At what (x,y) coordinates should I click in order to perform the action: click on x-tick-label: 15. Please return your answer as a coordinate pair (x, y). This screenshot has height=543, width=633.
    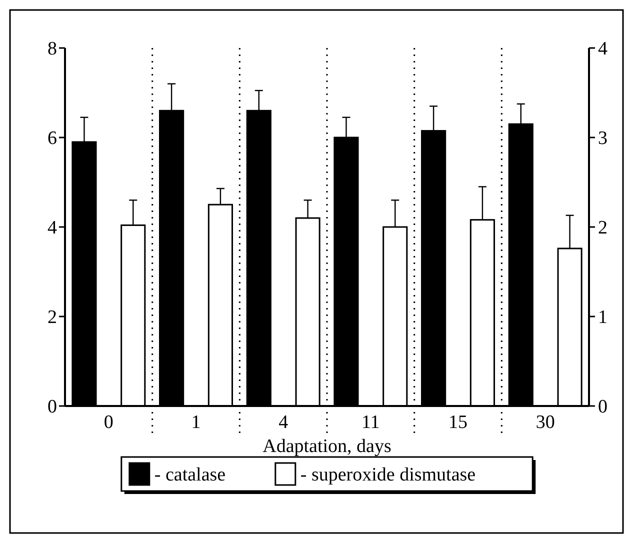
    Looking at the image, I should click on (458, 422).